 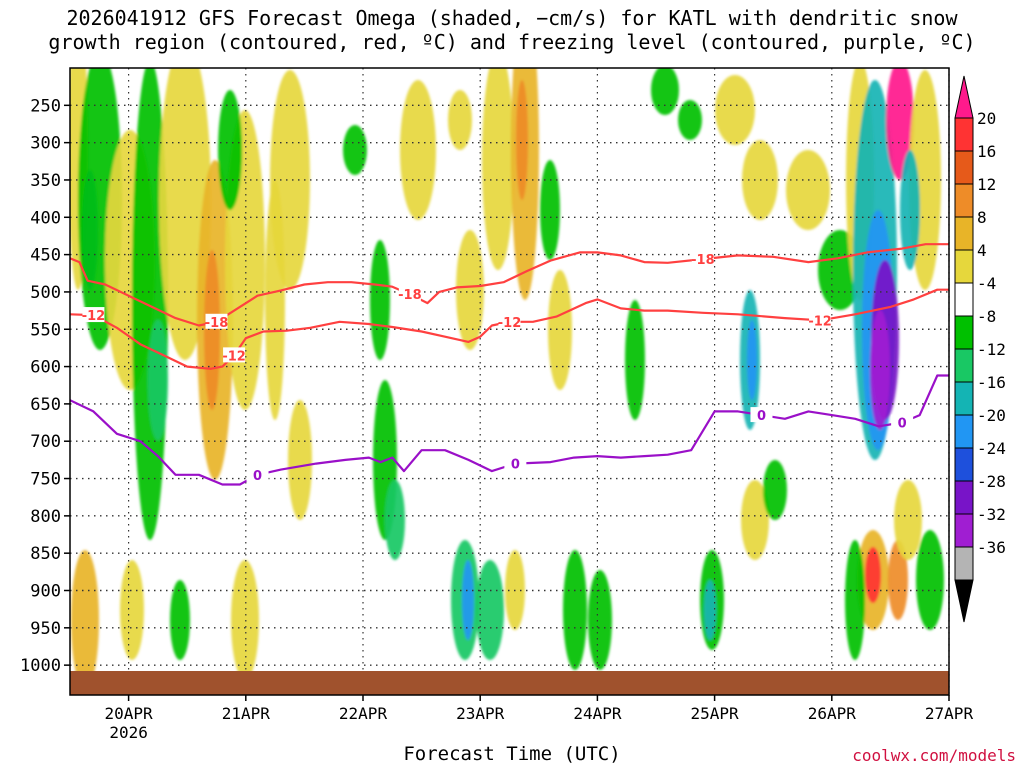 What do you see at coordinates (217, 323) in the screenshot?
I see `contour-label--18C: -18` at bounding box center [217, 323].